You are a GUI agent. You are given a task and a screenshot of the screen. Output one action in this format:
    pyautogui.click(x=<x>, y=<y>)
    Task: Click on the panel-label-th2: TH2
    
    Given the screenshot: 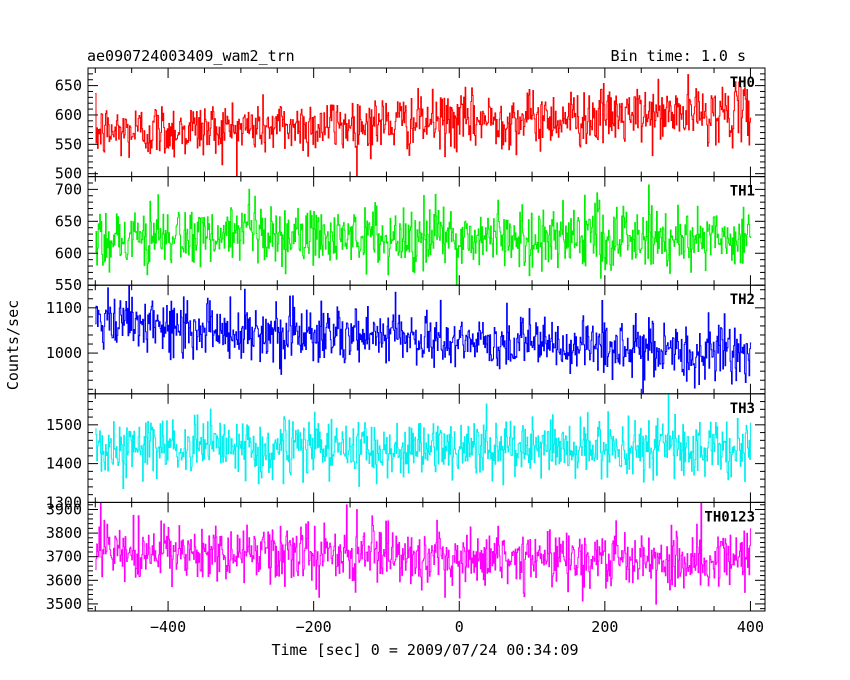 What is the action you would take?
    pyautogui.click(x=742, y=300)
    